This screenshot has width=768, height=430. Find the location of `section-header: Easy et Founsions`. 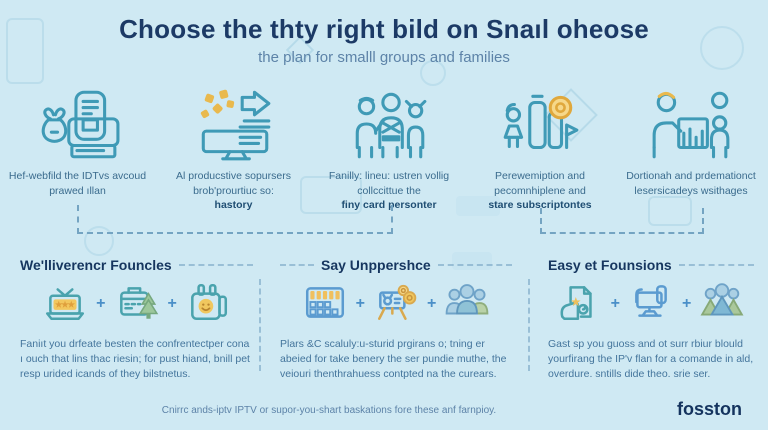

section-header: Easy et Founsions is located at coordinates (651, 265).